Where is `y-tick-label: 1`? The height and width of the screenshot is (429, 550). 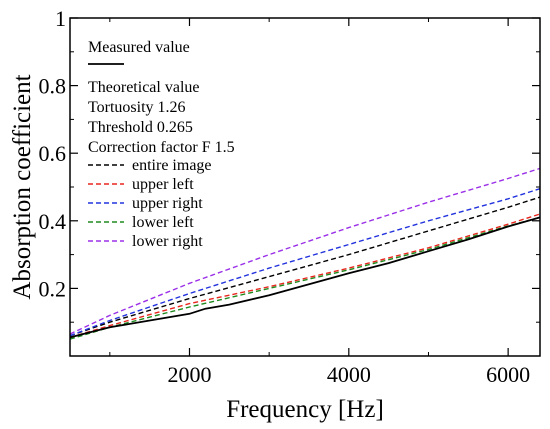 y-tick-label: 1 is located at coordinates (60, 18).